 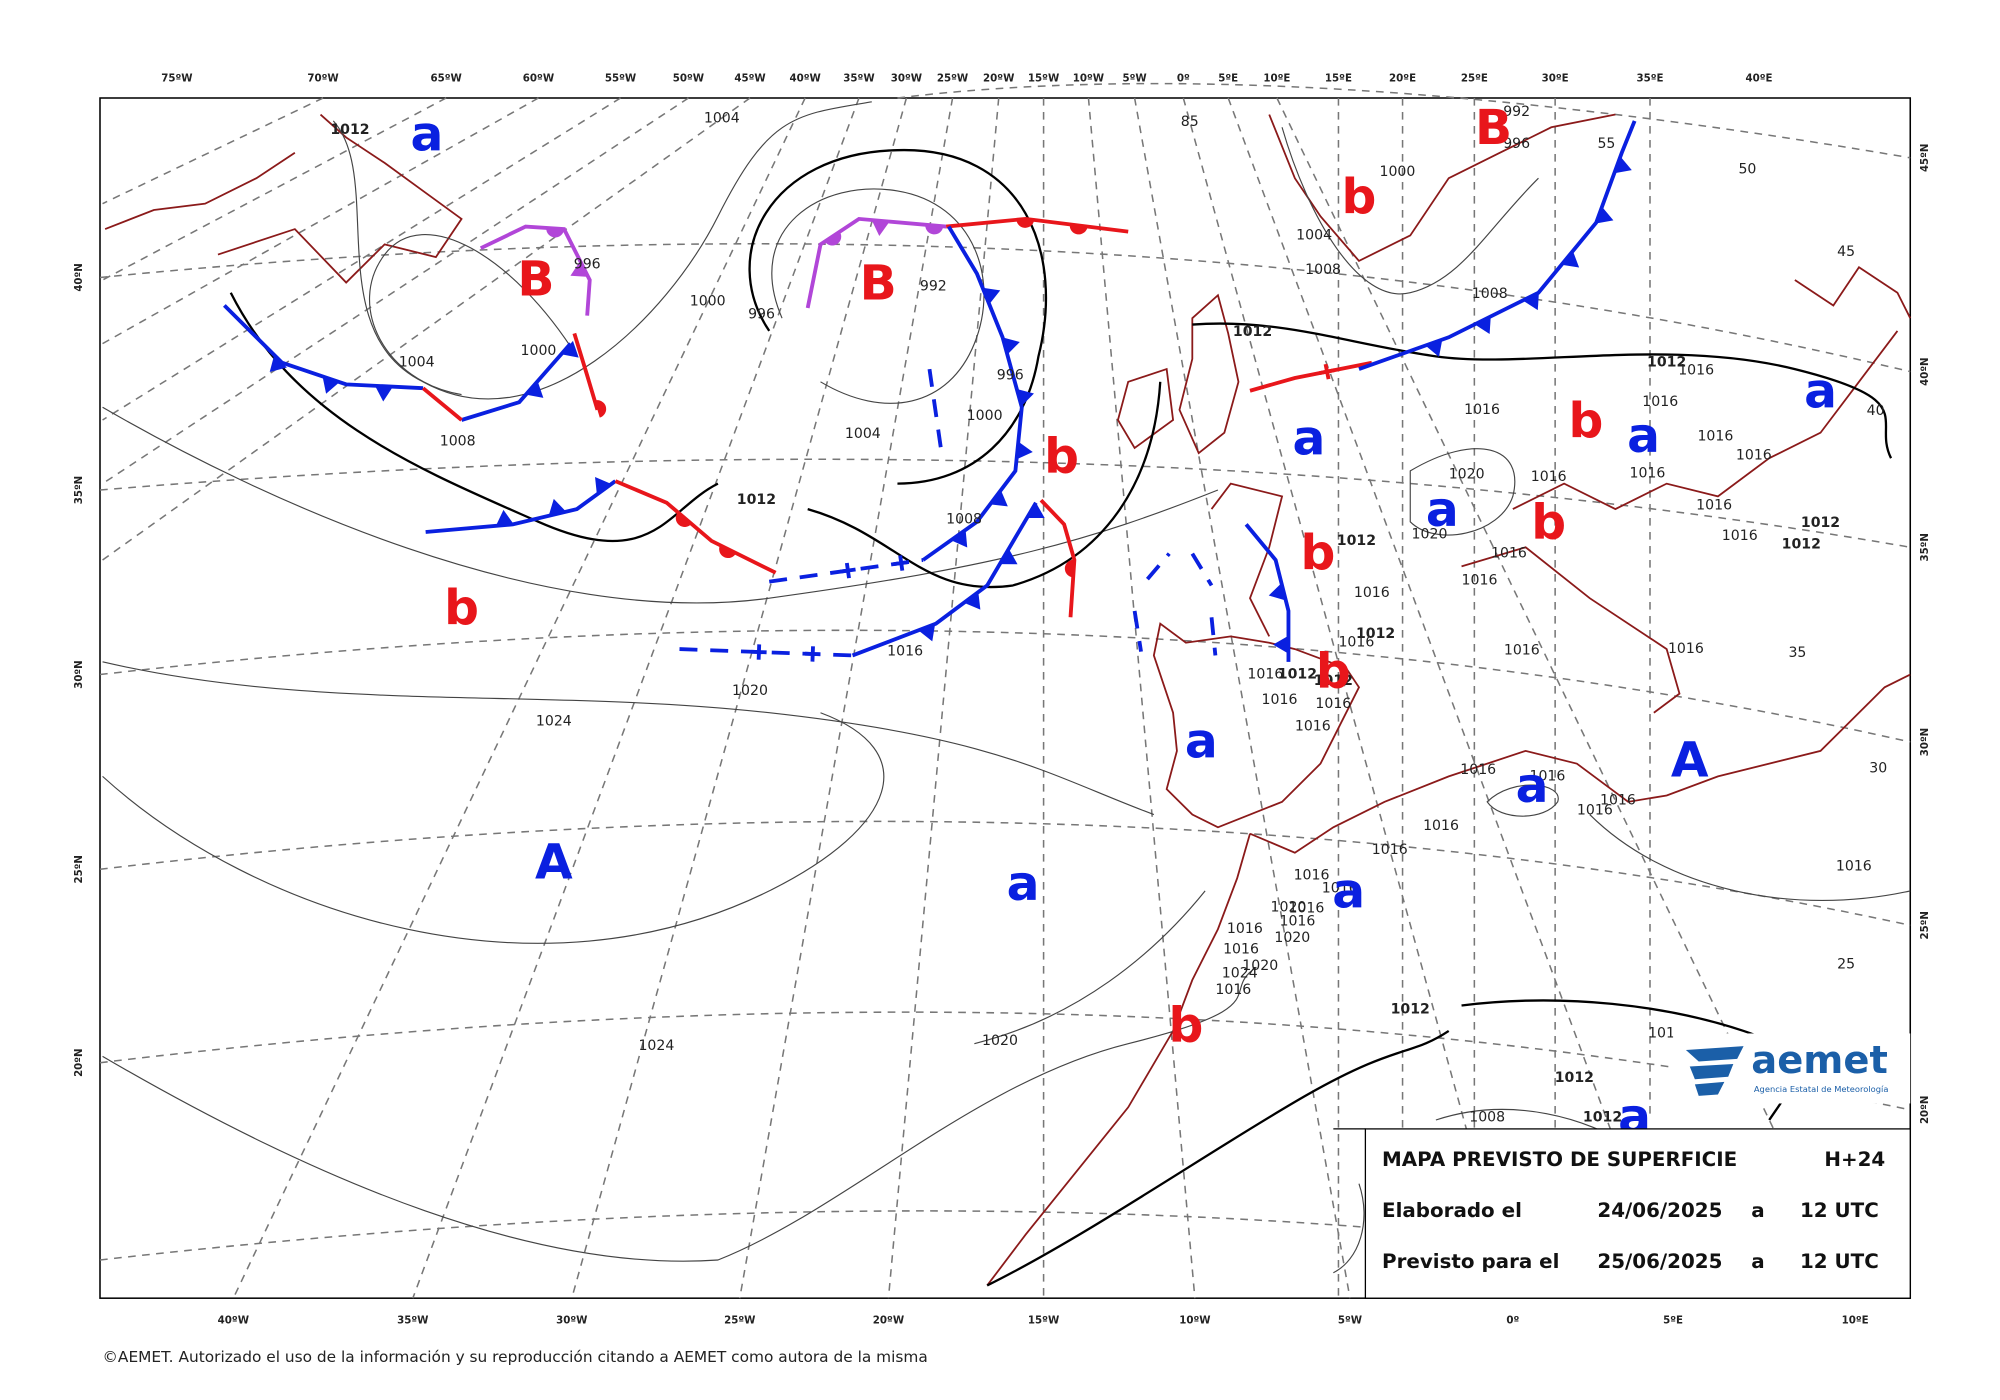 I want to click on isobar-label: 1024, so click(x=656, y=1046).